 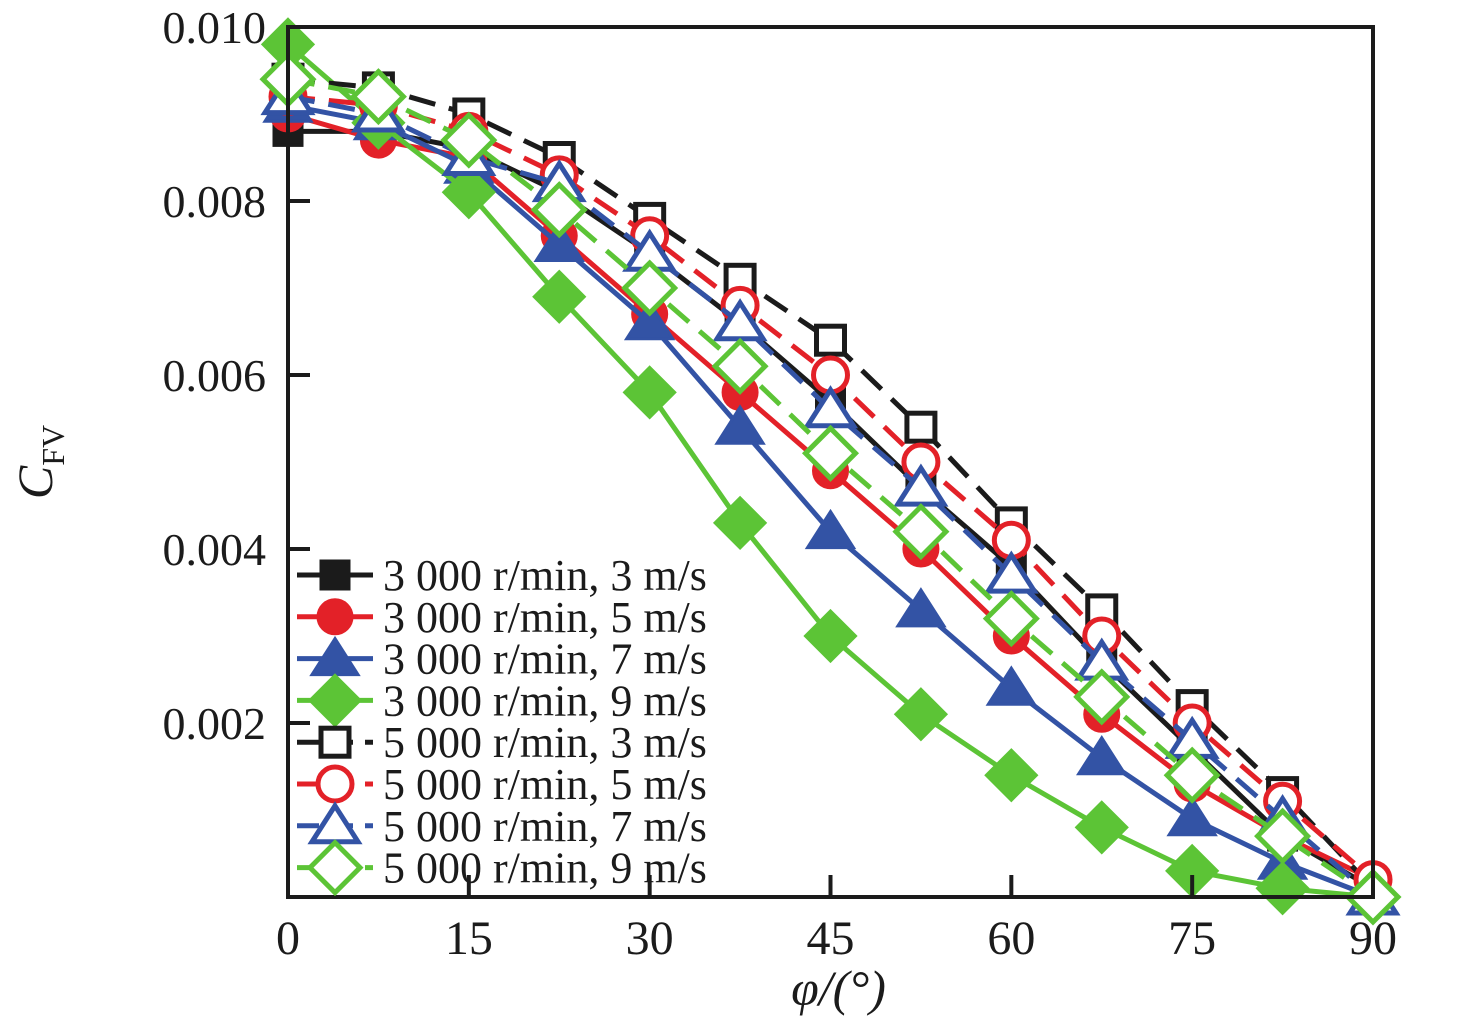 What do you see at coordinates (831, 938) in the screenshot?
I see `x-tick-label: 45` at bounding box center [831, 938].